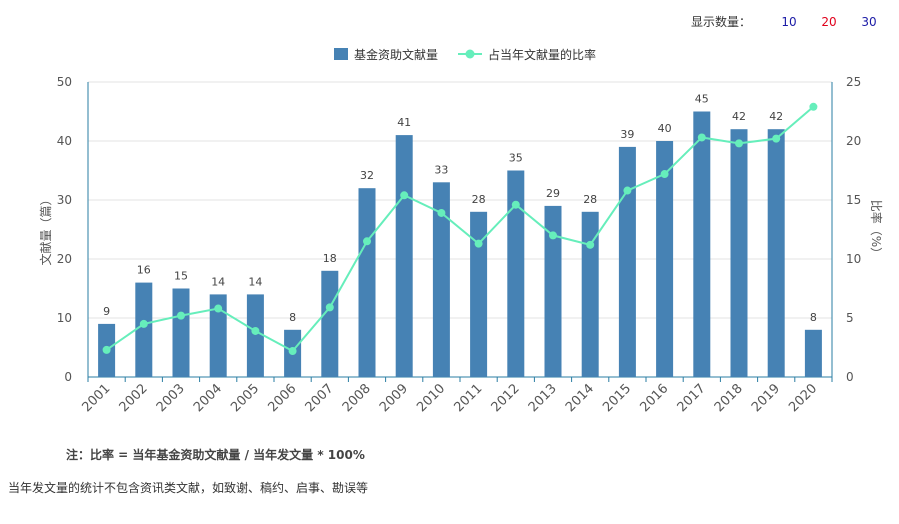 This screenshot has width=899, height=524. I want to click on x-tick-label: 2013, so click(543, 398).